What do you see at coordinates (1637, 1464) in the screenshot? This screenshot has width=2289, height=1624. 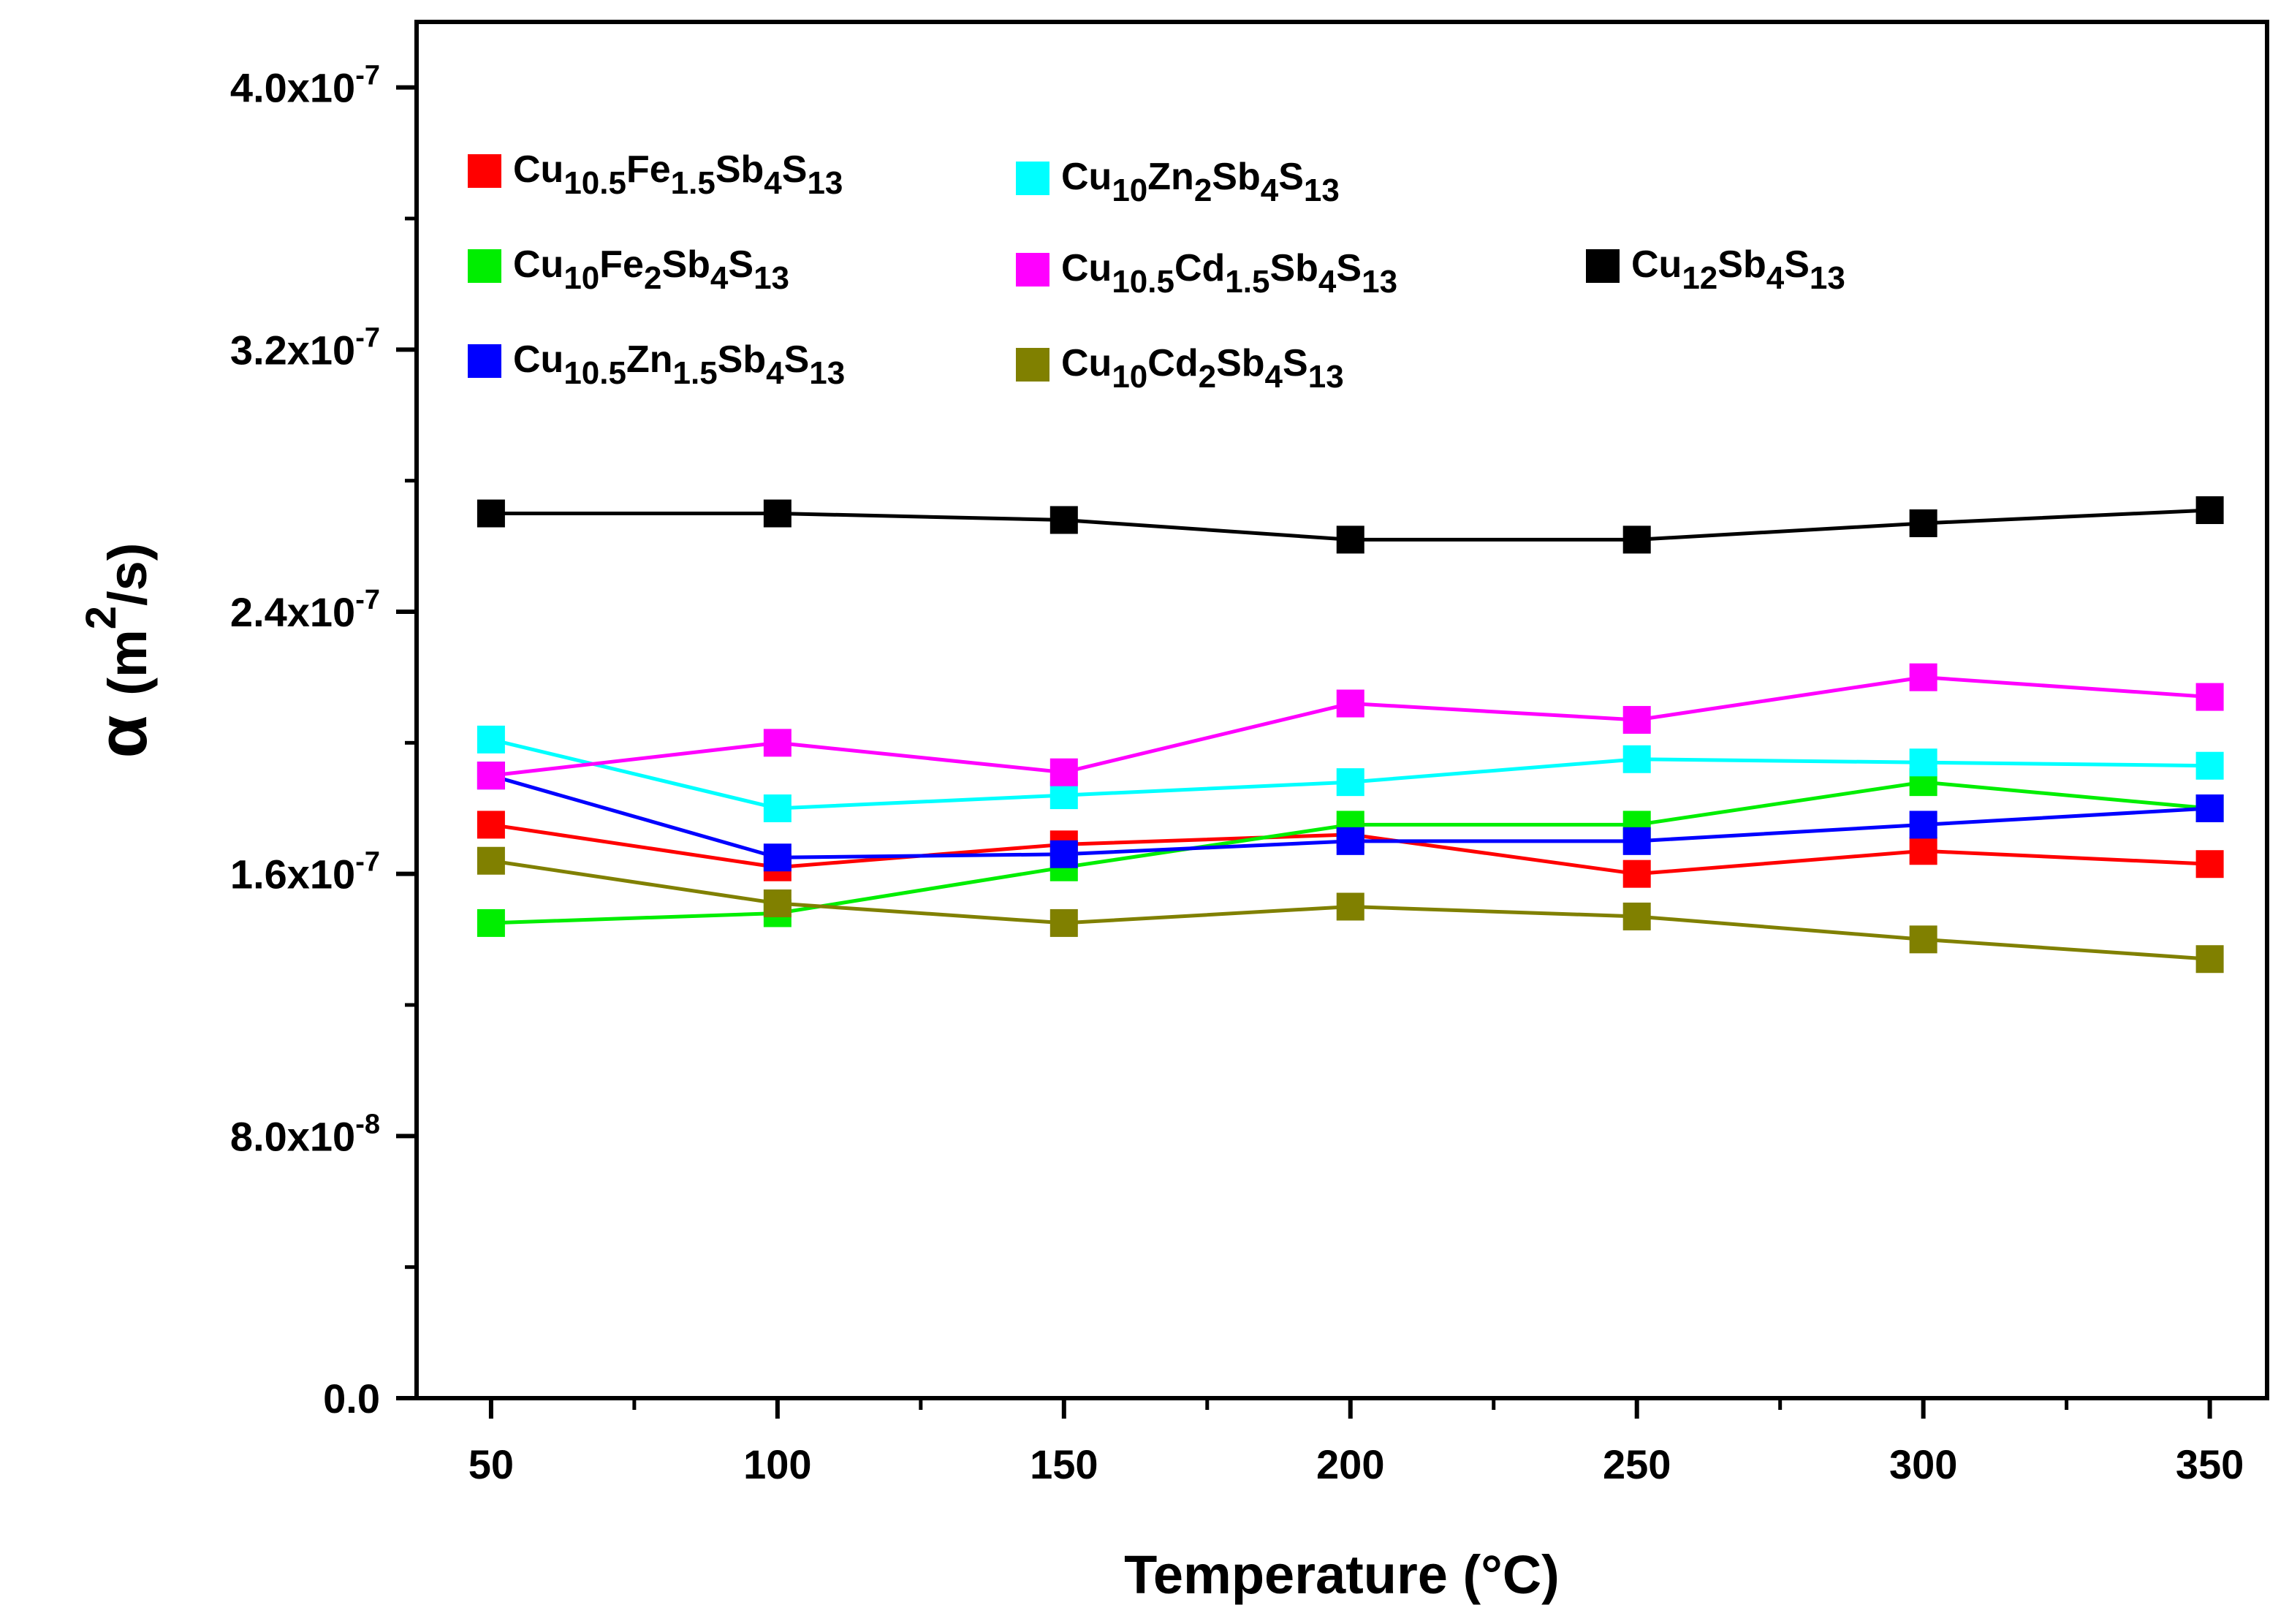 I see `x-tick-label: 250` at bounding box center [1637, 1464].